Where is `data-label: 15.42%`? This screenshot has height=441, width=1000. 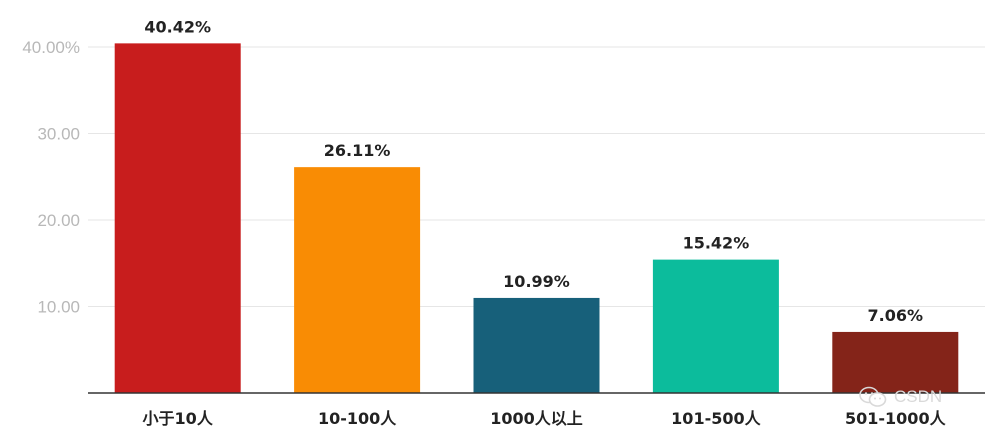 data-label: 15.42% is located at coordinates (716, 243).